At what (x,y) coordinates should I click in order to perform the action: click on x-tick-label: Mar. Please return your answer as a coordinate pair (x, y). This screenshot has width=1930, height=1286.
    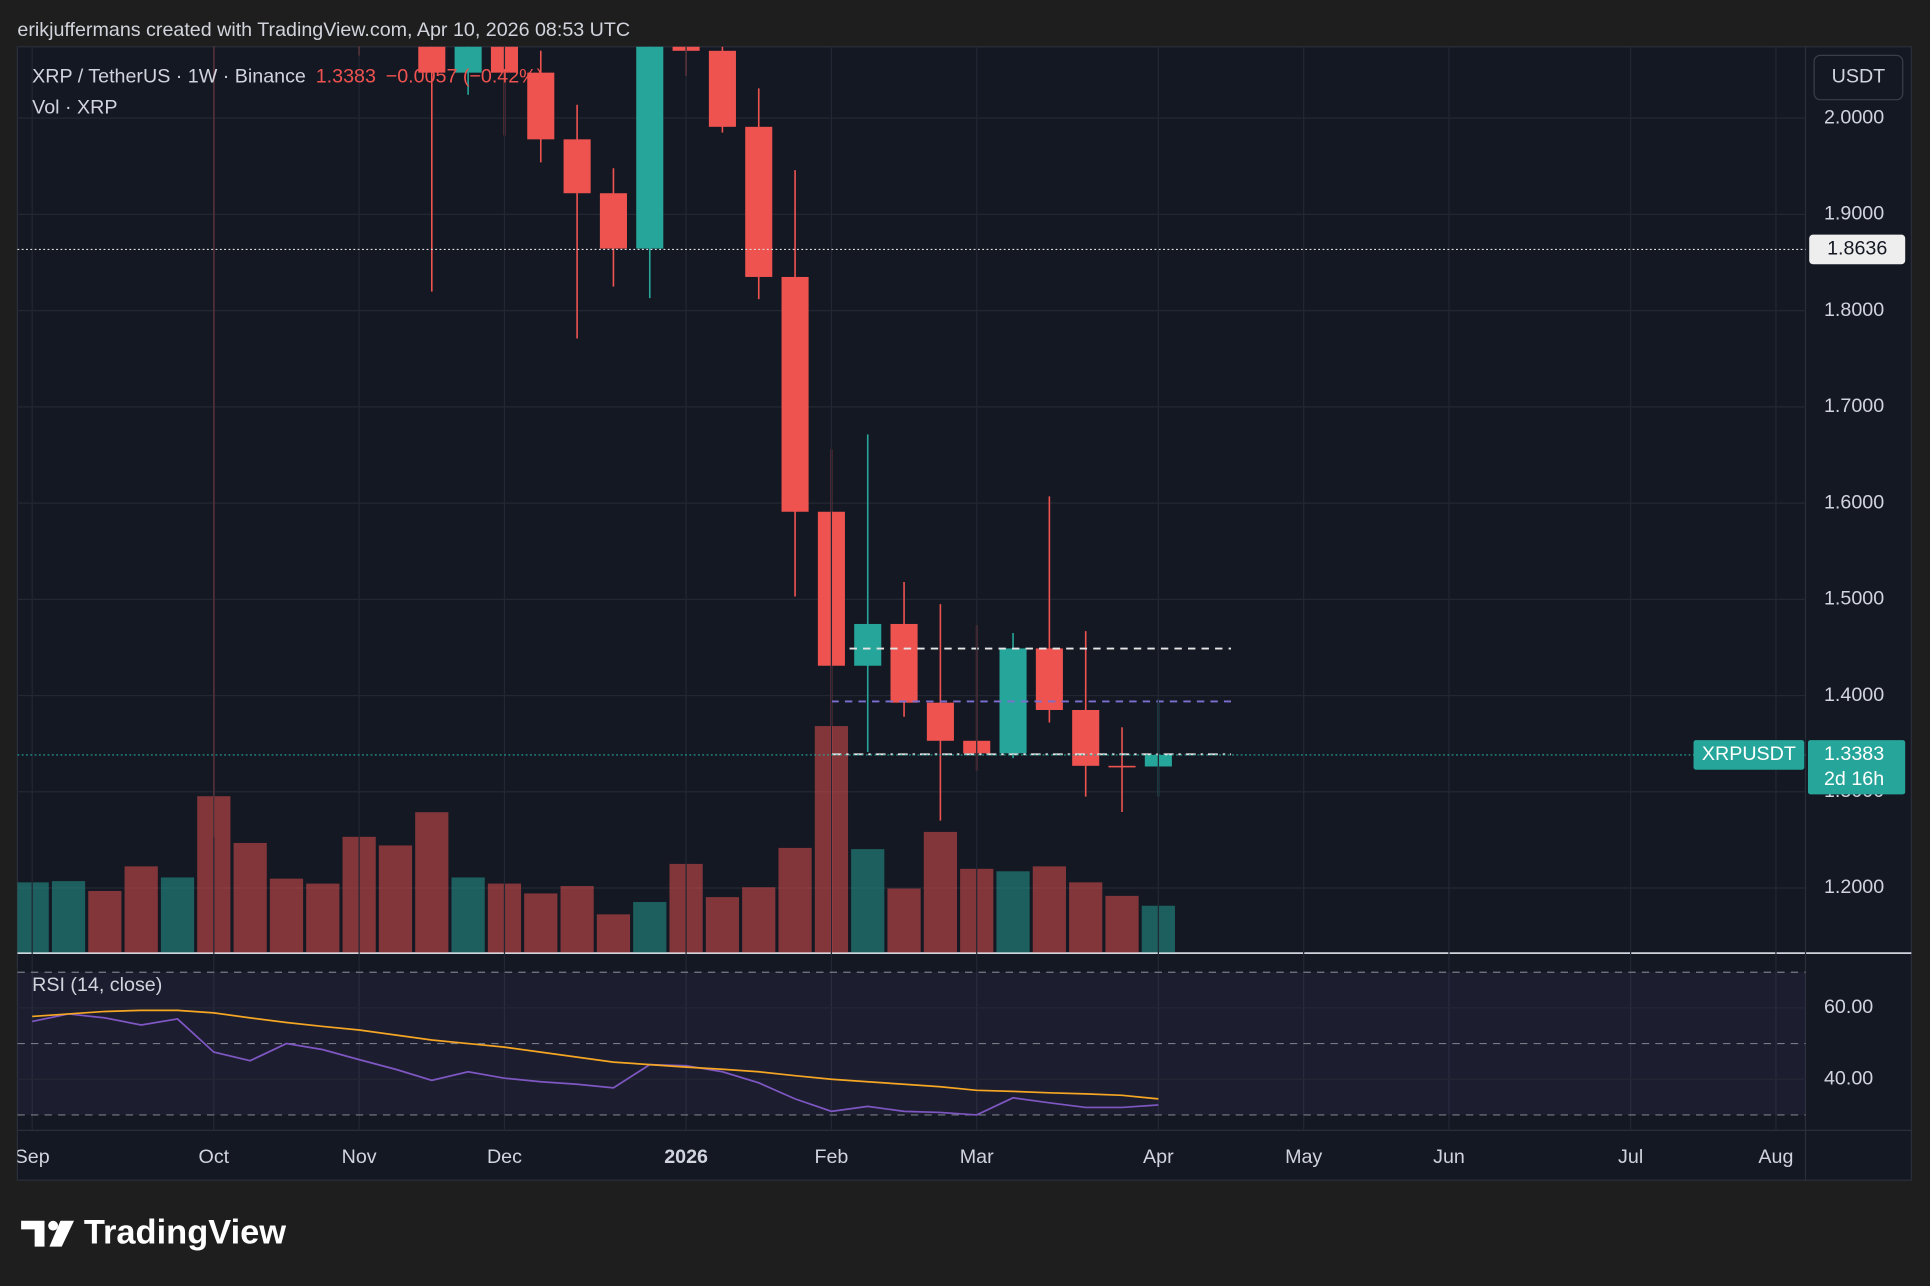
    Looking at the image, I should click on (977, 1157).